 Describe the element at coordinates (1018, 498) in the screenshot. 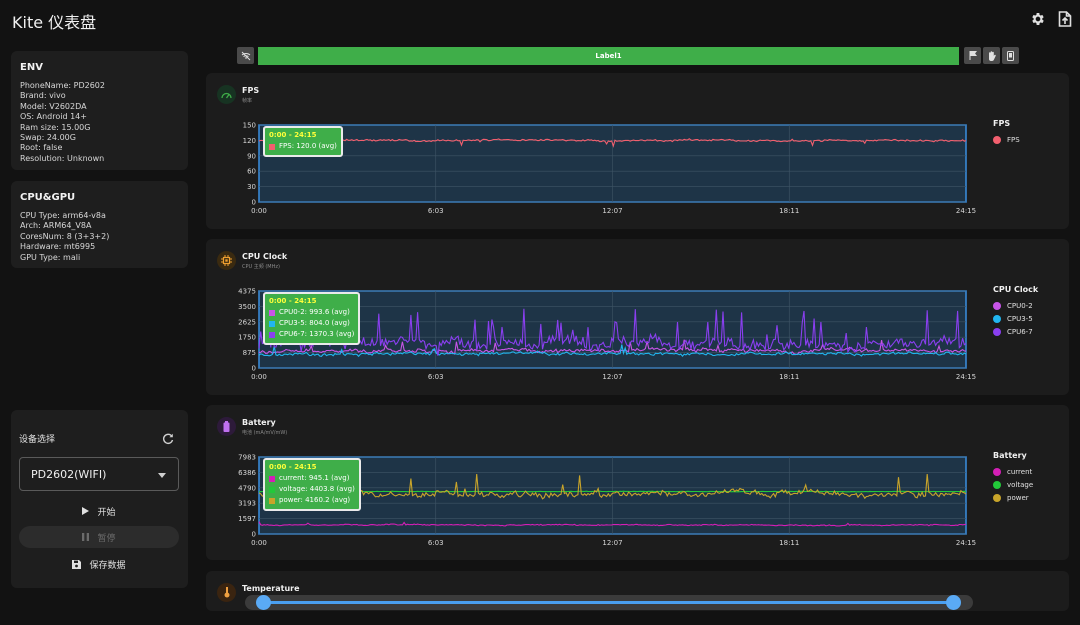

I see `legend-label: power` at that location.